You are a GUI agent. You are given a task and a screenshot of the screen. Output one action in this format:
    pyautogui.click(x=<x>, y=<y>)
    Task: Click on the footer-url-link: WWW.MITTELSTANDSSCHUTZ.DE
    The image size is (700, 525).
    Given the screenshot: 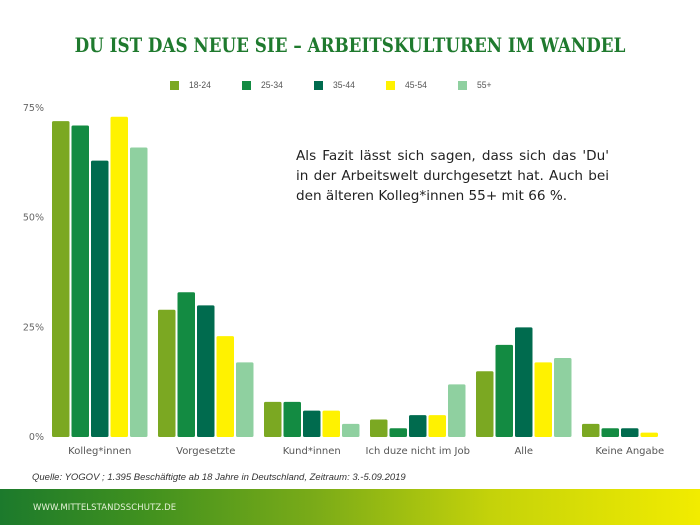 What is the action you would take?
    pyautogui.click(x=105, y=508)
    